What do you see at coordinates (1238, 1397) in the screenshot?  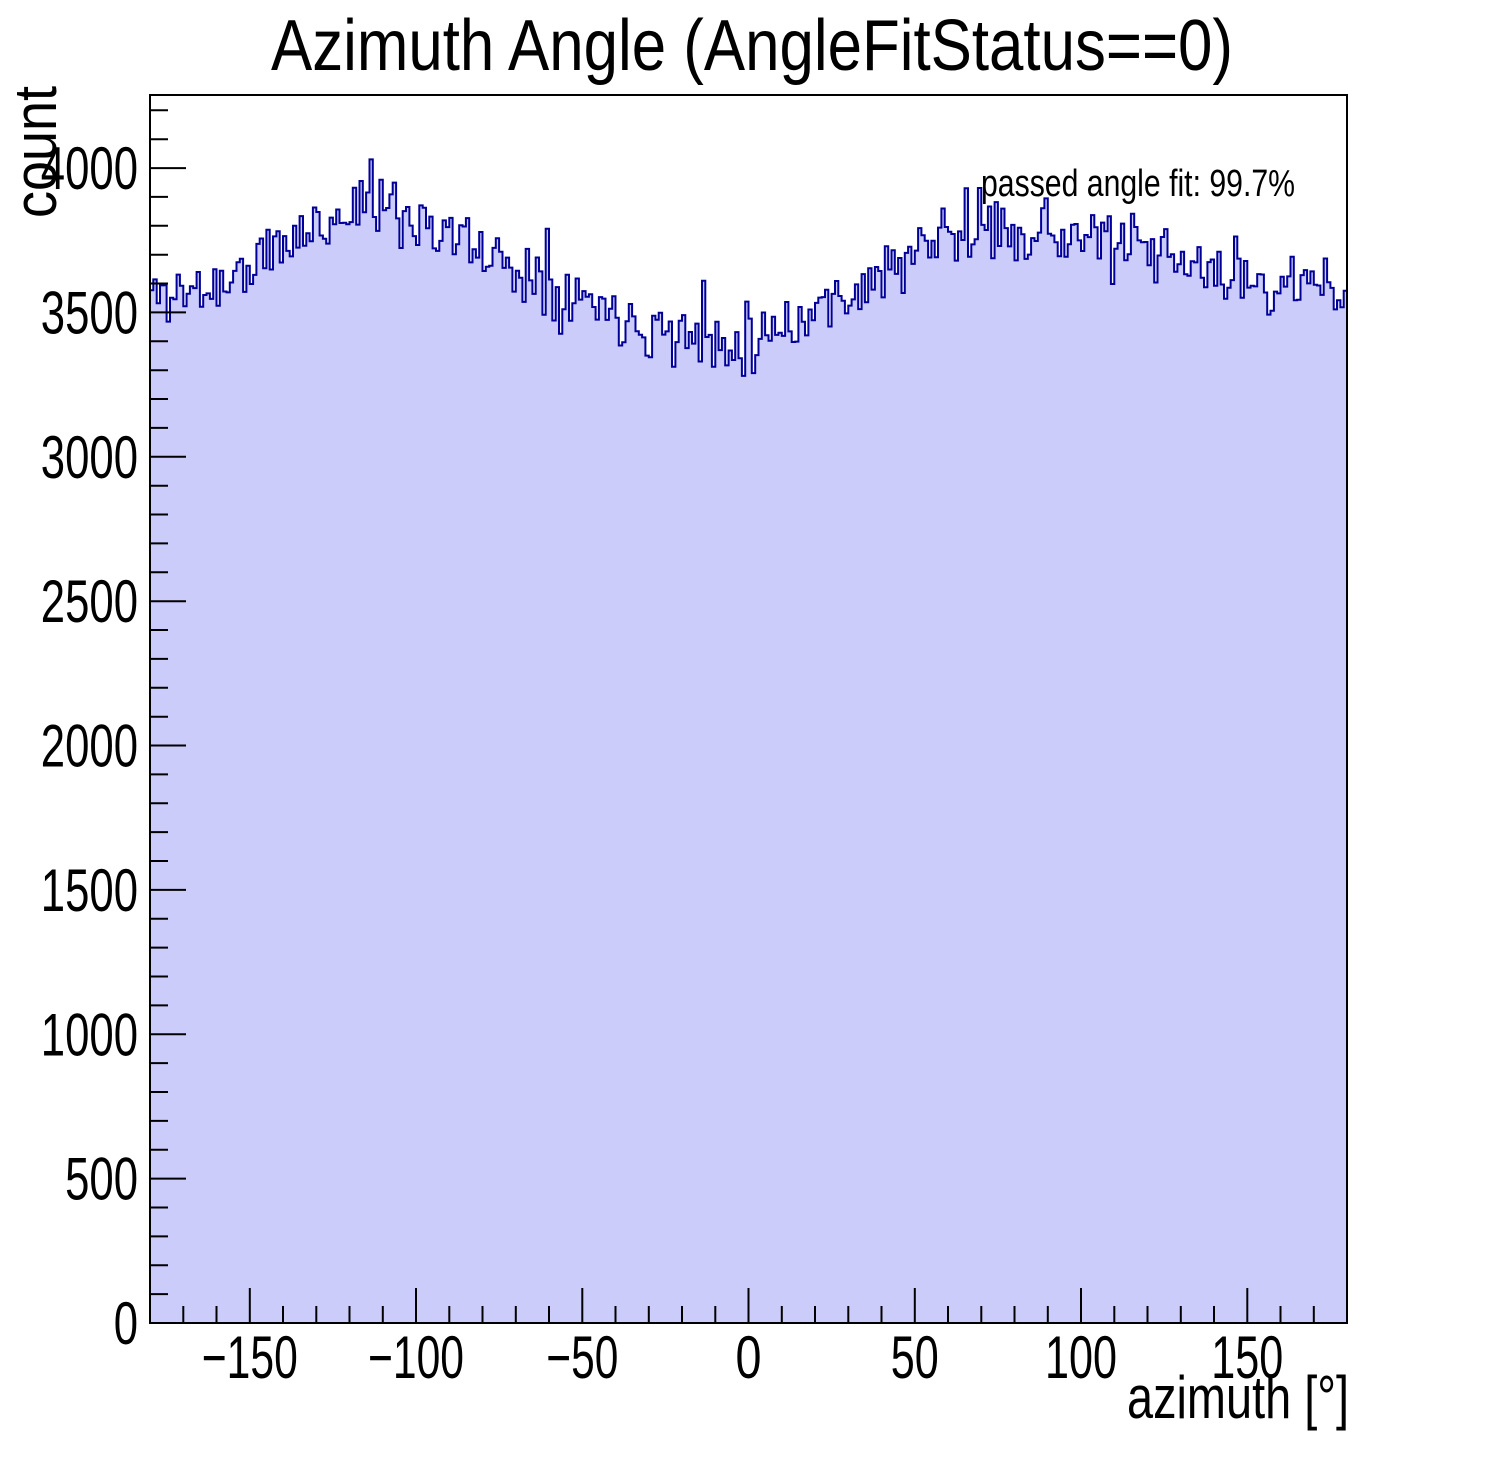 I see `x-axis-title: azimuth [°]` at bounding box center [1238, 1397].